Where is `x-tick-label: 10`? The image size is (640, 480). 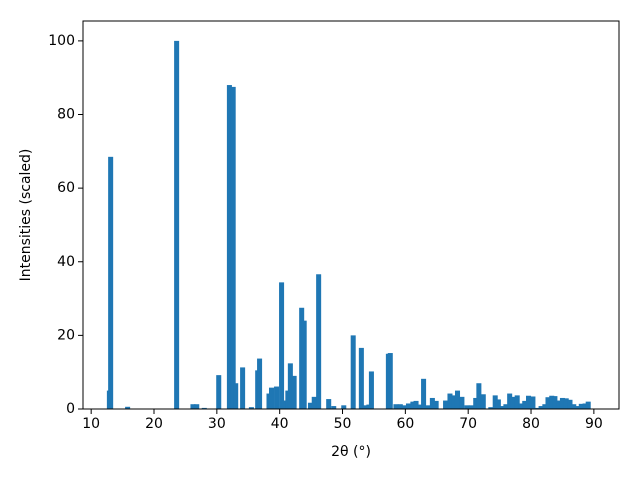
x-tick-label: 10 is located at coordinates (91, 424).